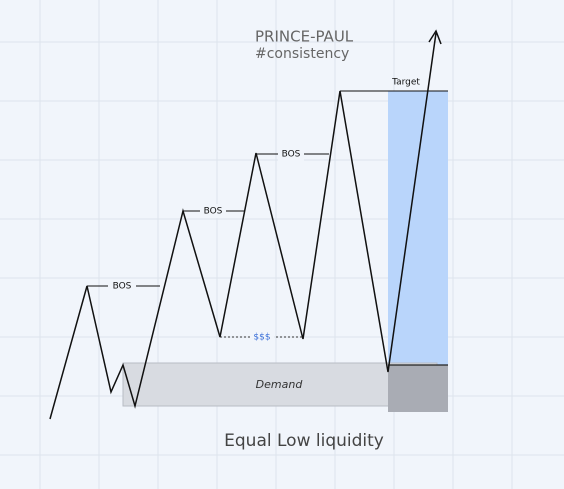 The width and height of the screenshot is (564, 489). I want to click on liquidity-label: $$$, so click(261, 338).